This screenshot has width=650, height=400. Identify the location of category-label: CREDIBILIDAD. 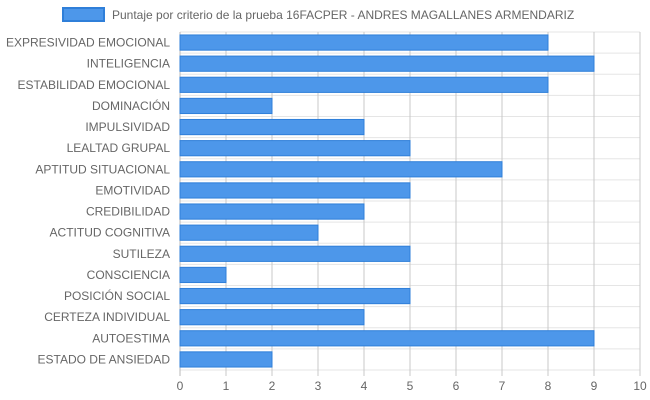
(128, 212).